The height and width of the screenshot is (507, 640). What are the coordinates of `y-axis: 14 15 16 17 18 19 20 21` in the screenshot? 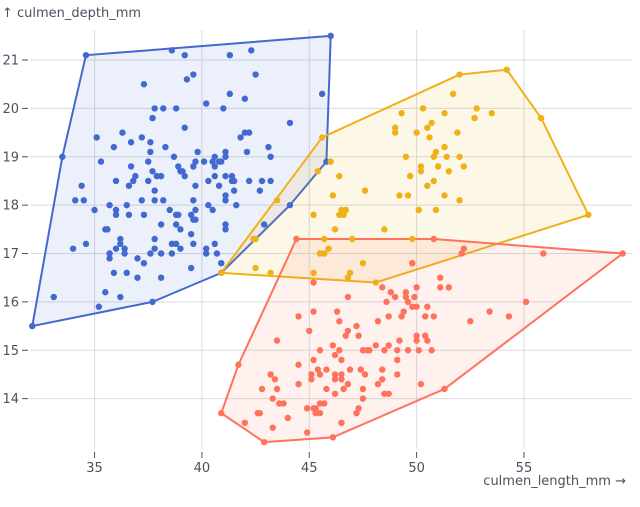 It's located at (15, 230).